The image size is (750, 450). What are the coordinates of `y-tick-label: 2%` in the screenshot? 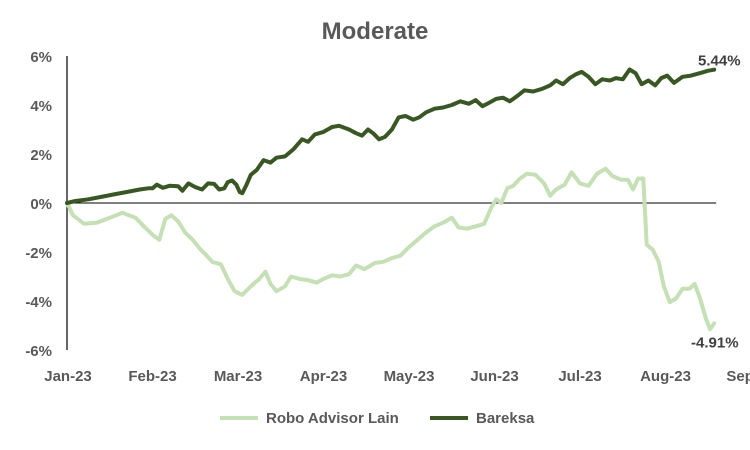 It's located at (41, 155).